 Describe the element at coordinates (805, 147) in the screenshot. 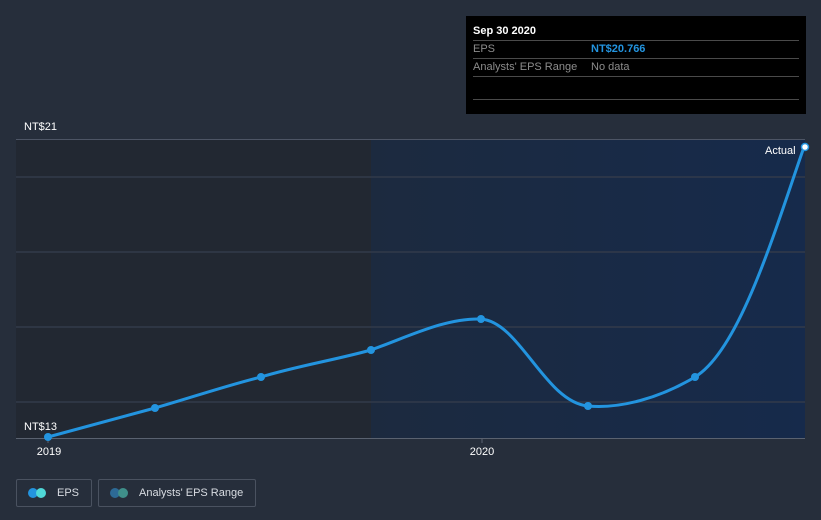

I see `eps-latest-point` at that location.